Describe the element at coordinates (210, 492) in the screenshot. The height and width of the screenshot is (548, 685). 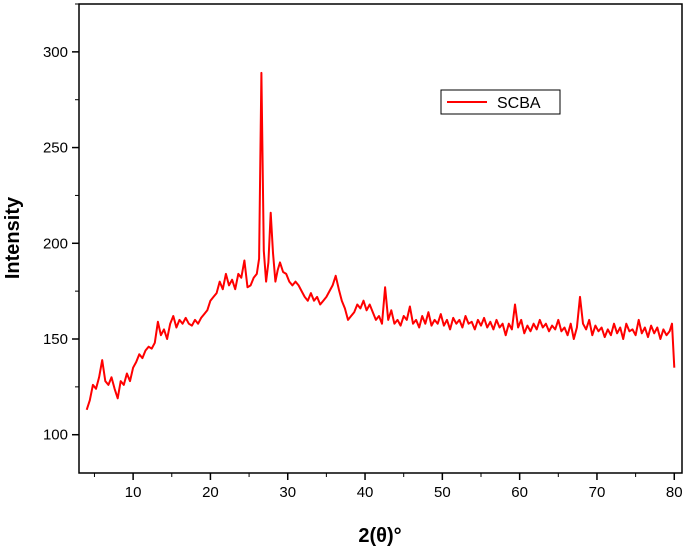
I see `x-tick-label: 20` at that location.